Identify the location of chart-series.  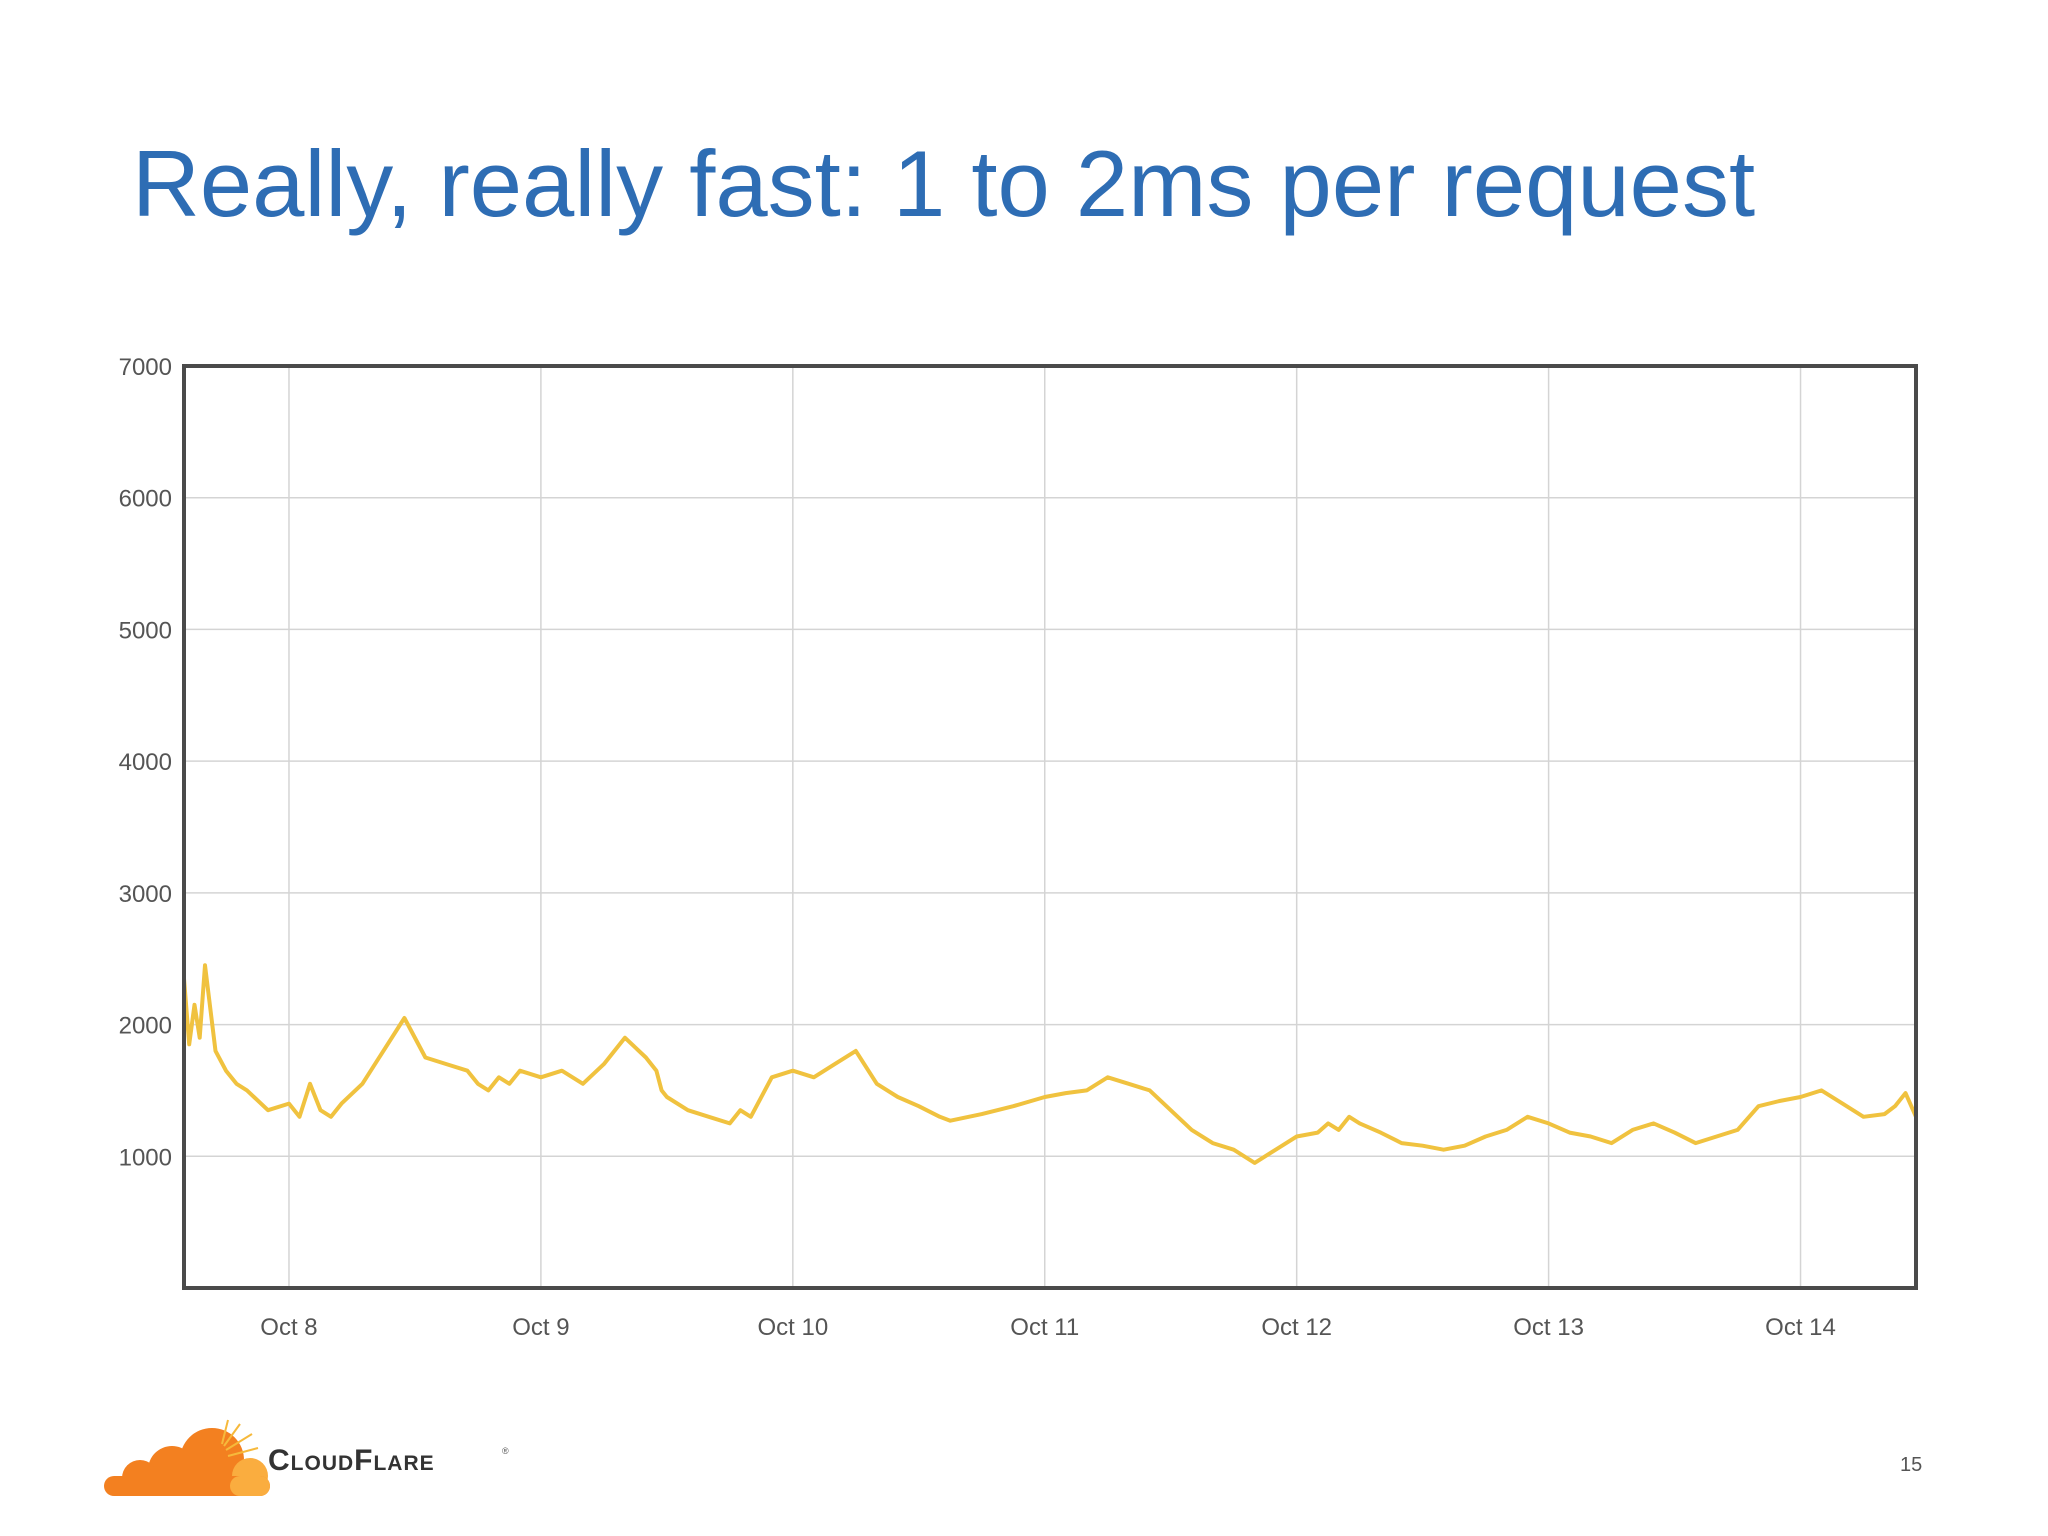
(1050, 1064).